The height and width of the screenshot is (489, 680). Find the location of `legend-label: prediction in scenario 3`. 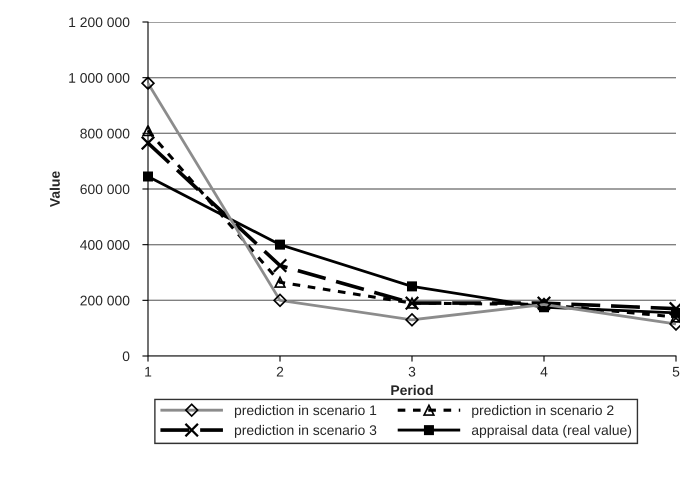

legend-label: prediction in scenario 3 is located at coordinates (305, 431).